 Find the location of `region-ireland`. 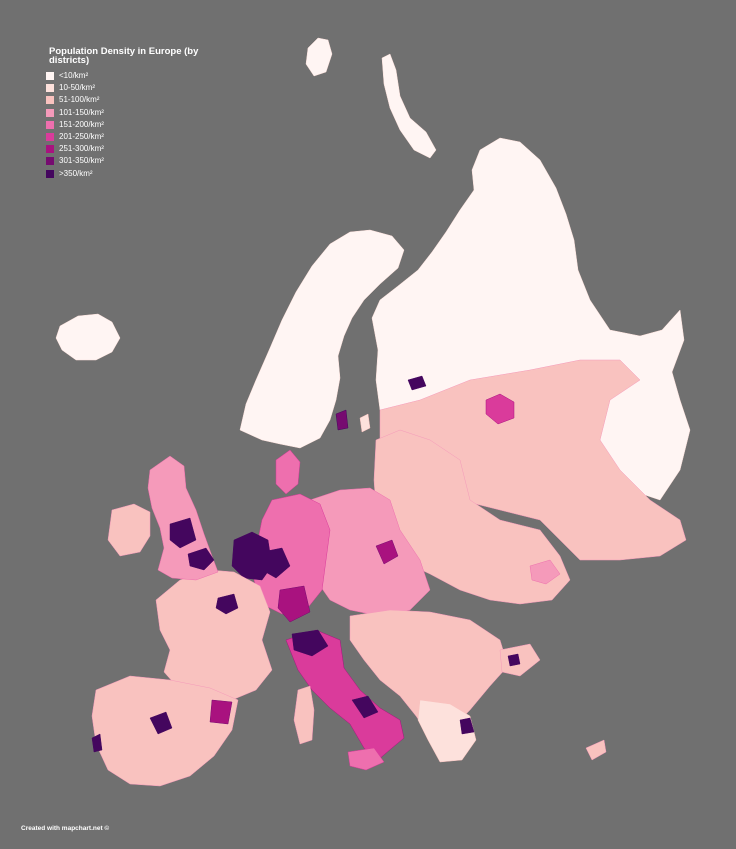

region-ireland is located at coordinates (129, 530).